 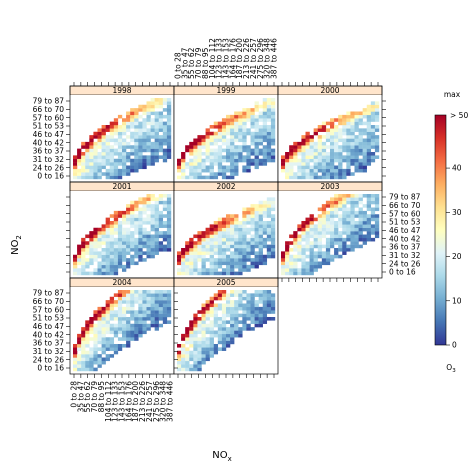 What do you see at coordinates (329, 90) in the screenshot?
I see `panel-strip-label: 2000` at bounding box center [329, 90].